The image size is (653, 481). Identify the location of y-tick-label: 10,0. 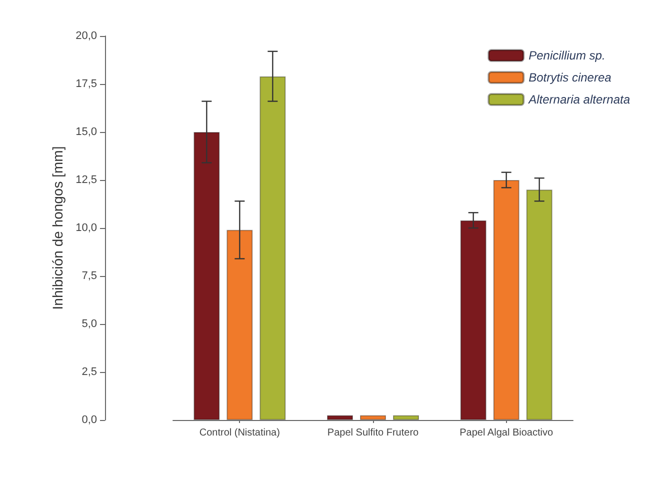
(86, 228).